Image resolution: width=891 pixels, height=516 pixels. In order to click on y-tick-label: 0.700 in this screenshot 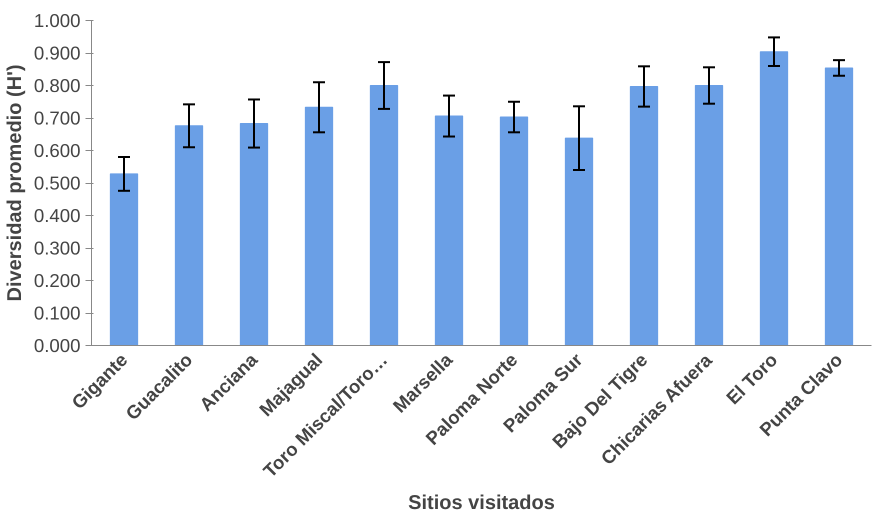, I will do `click(57, 118)`.